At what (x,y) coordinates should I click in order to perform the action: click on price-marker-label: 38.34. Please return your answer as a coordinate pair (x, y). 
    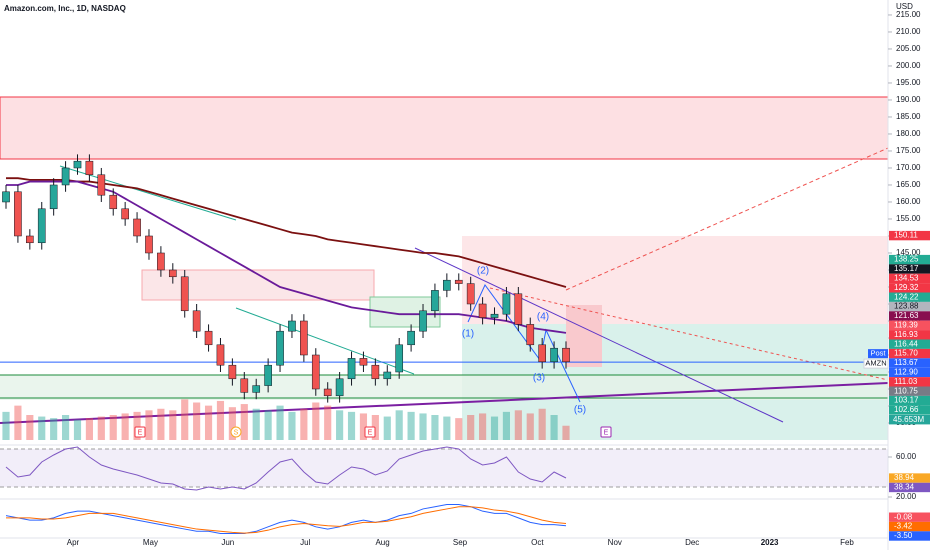
    Looking at the image, I should click on (904, 487).